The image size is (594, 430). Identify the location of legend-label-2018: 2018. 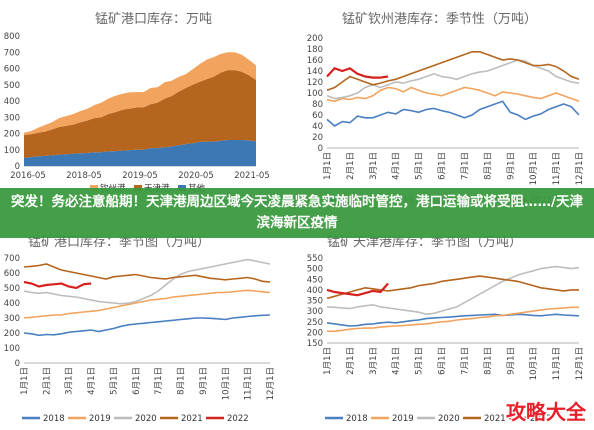
(357, 419).